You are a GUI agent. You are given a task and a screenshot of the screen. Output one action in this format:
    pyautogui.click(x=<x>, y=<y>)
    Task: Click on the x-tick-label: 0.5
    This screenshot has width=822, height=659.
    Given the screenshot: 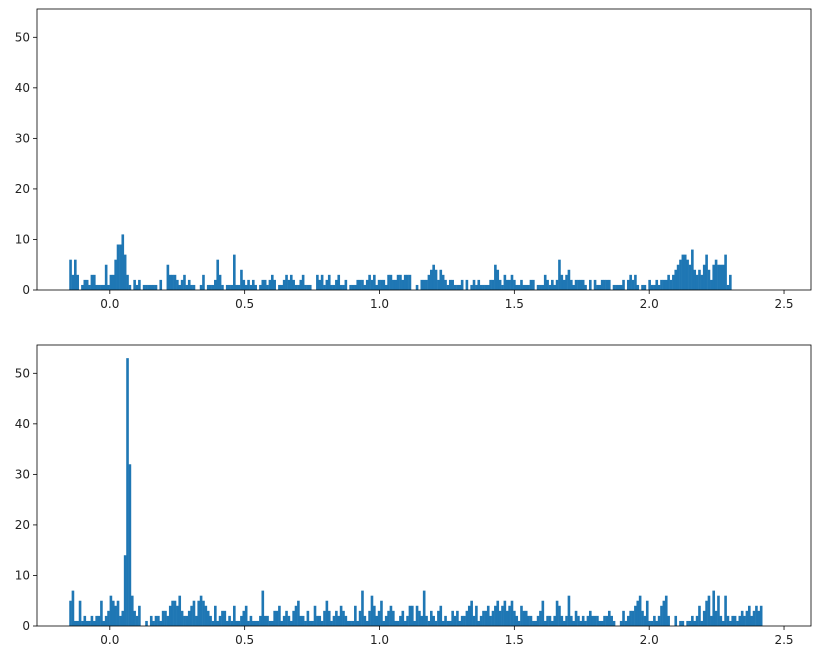 What is the action you would take?
    pyautogui.click(x=244, y=304)
    